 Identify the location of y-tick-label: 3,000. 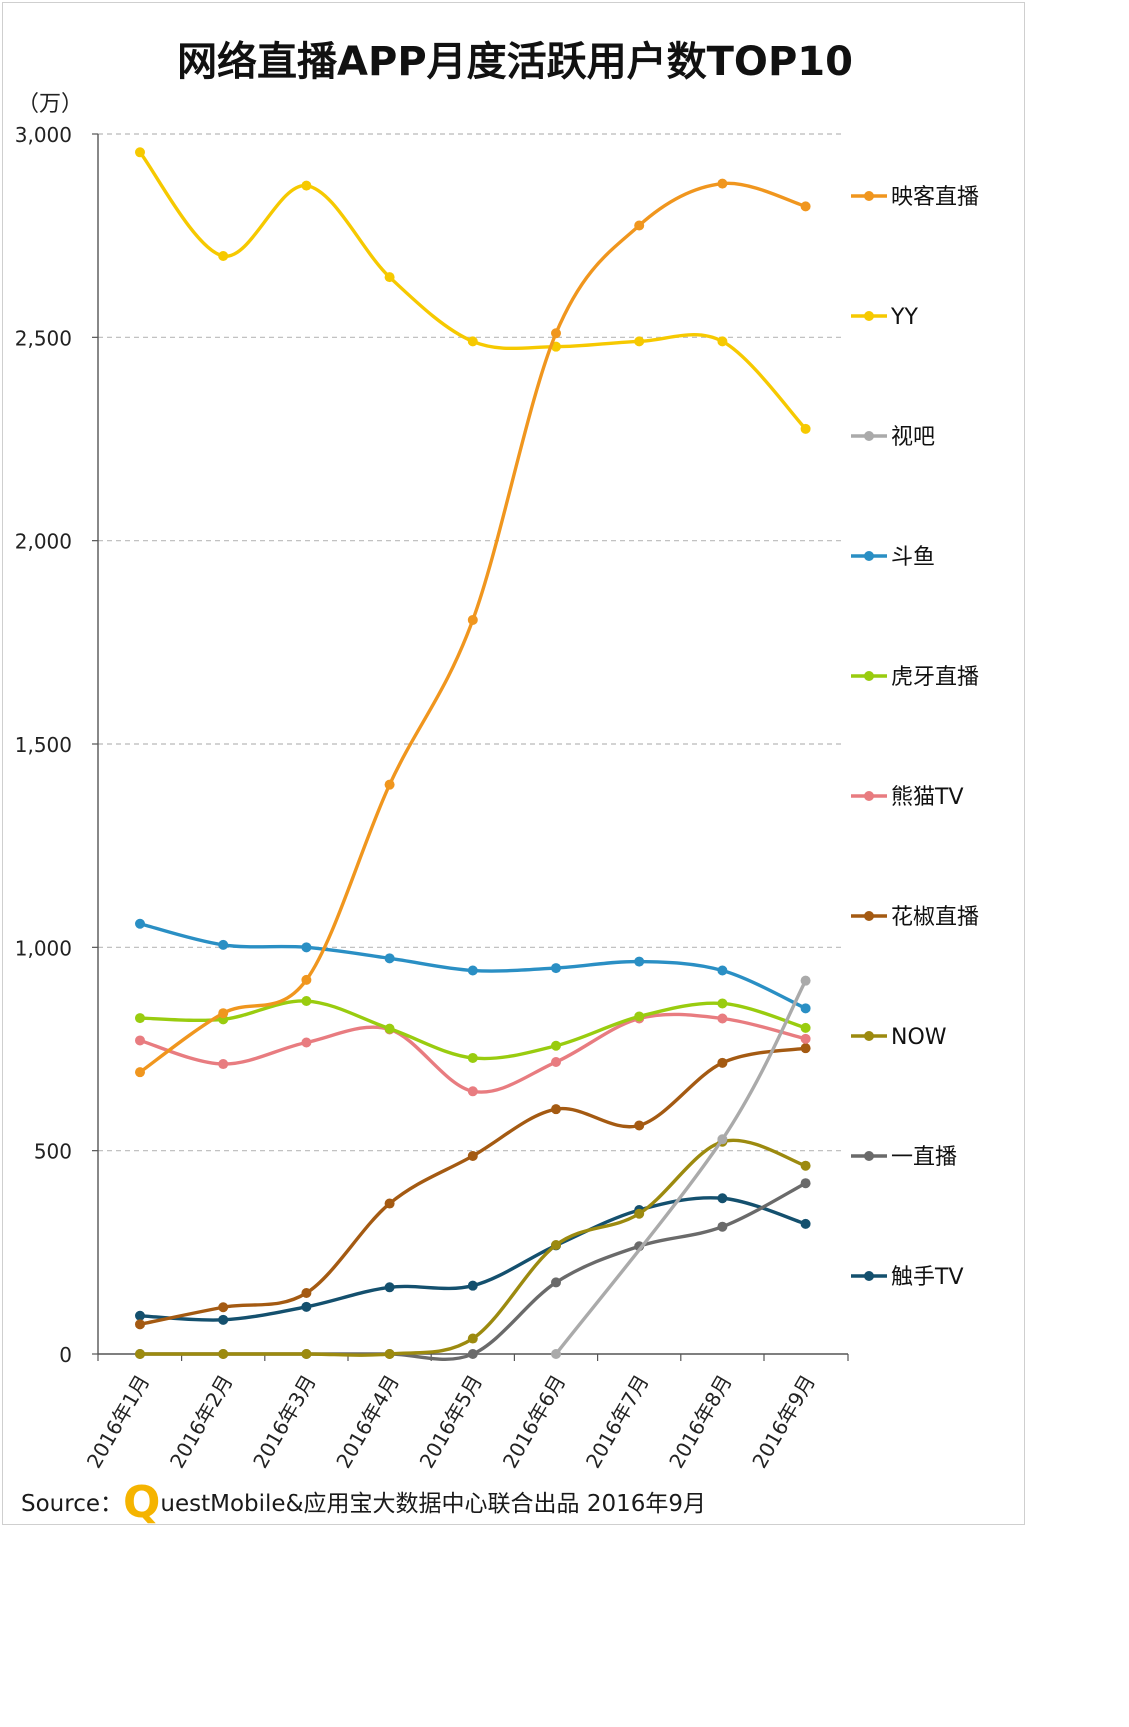
(43, 135).